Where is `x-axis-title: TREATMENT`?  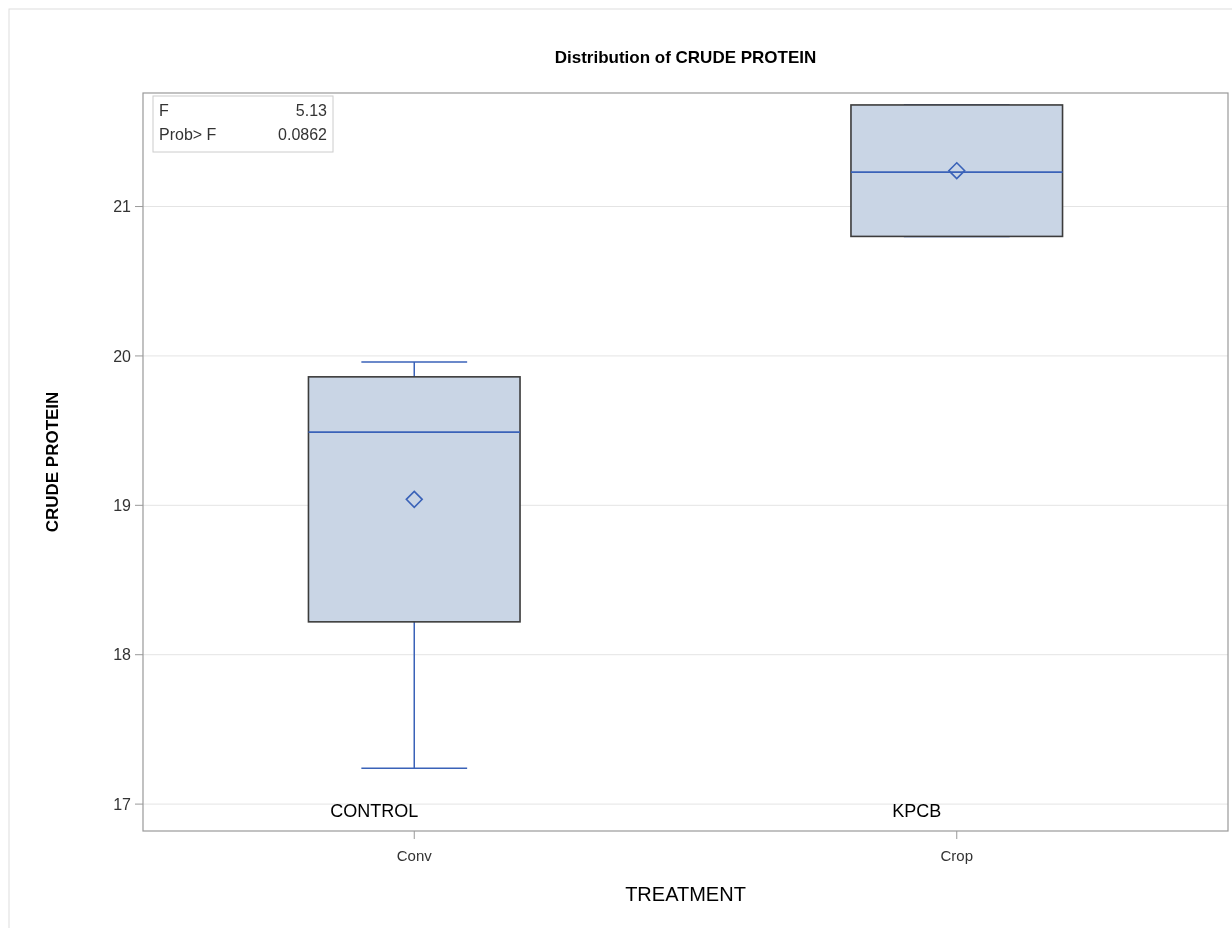
x-axis-title: TREATMENT is located at coordinates (685, 894).